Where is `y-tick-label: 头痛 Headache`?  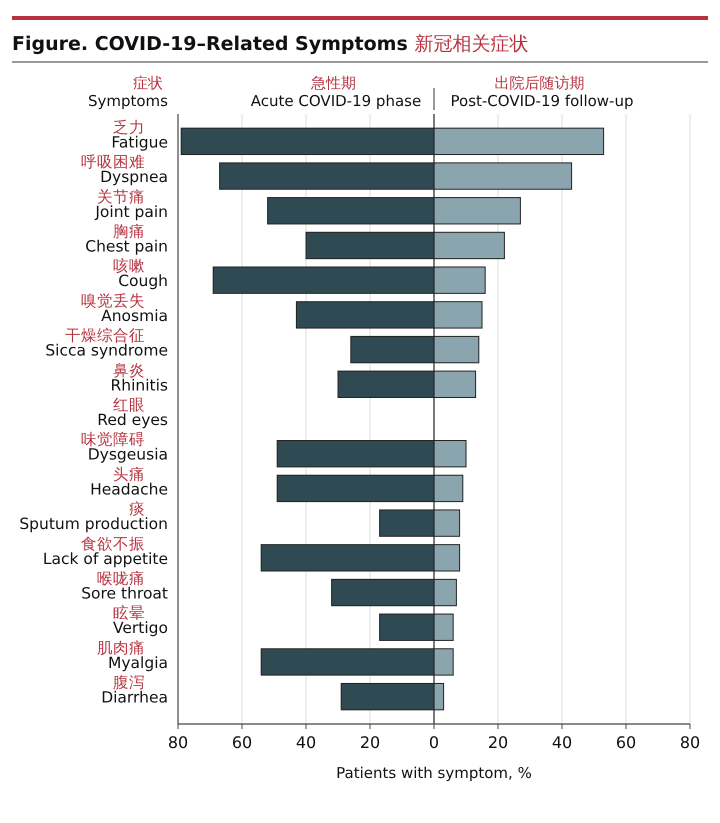 y-tick-label: 头痛 Headache is located at coordinates (129, 481).